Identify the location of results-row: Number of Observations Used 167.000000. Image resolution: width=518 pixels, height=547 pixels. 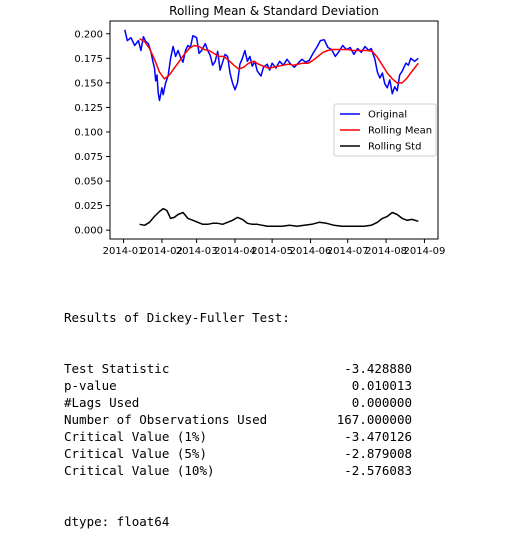
(238, 419).